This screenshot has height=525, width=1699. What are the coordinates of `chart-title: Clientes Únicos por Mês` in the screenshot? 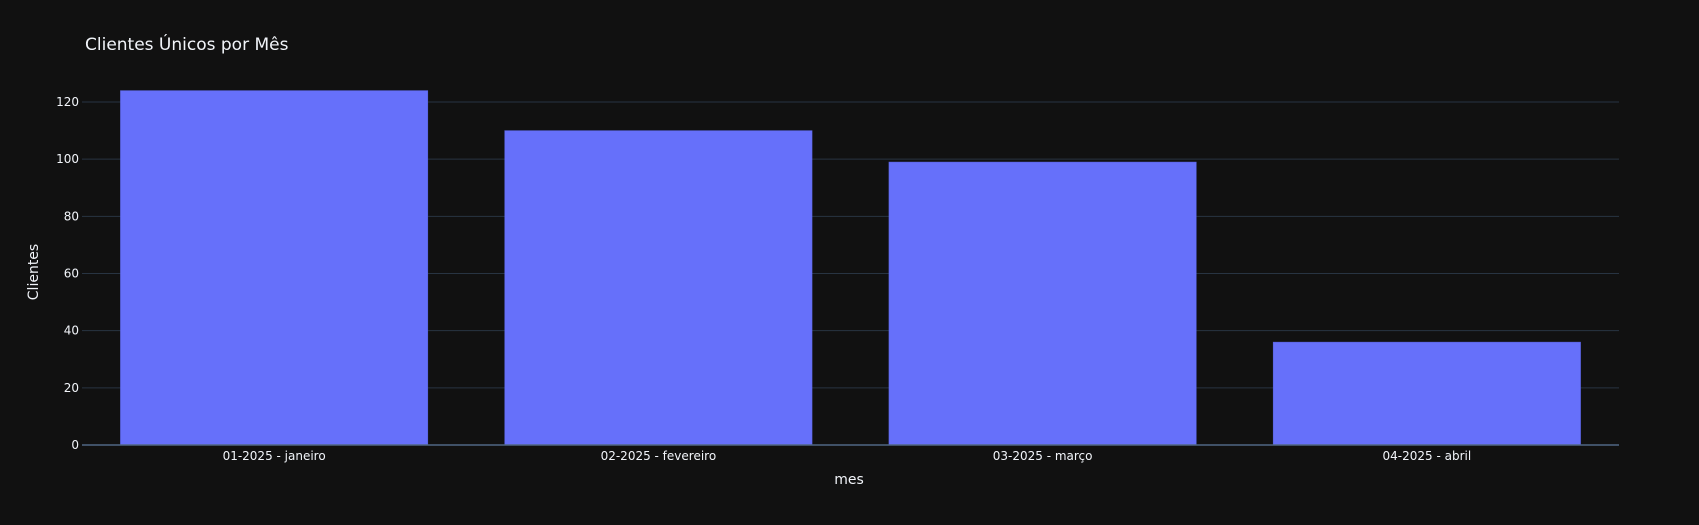 It's located at (187, 44).